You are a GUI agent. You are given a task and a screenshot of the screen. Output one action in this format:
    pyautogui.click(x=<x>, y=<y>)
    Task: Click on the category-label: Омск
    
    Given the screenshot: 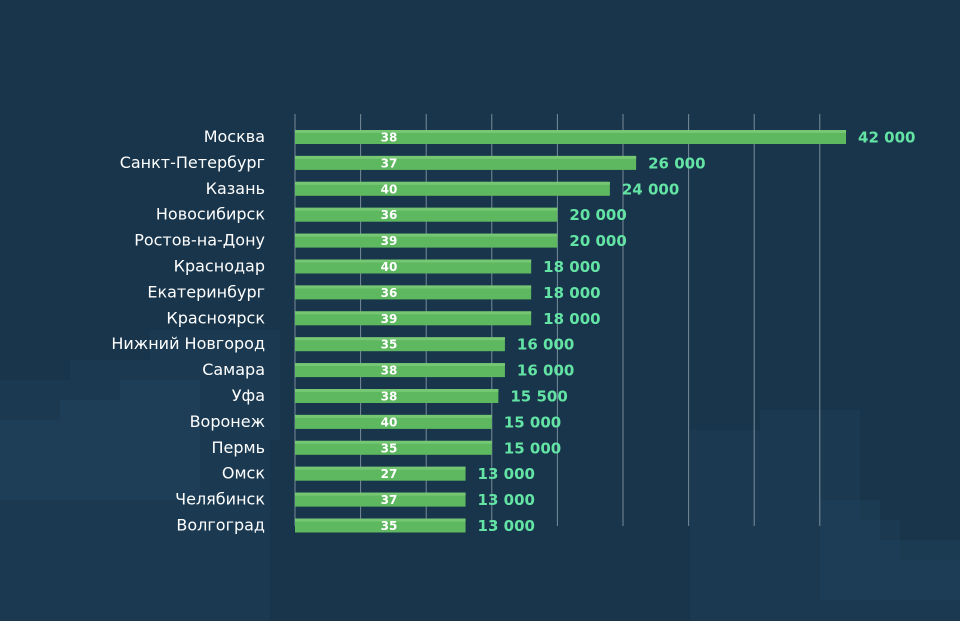 What is the action you would take?
    pyautogui.click(x=243, y=473)
    